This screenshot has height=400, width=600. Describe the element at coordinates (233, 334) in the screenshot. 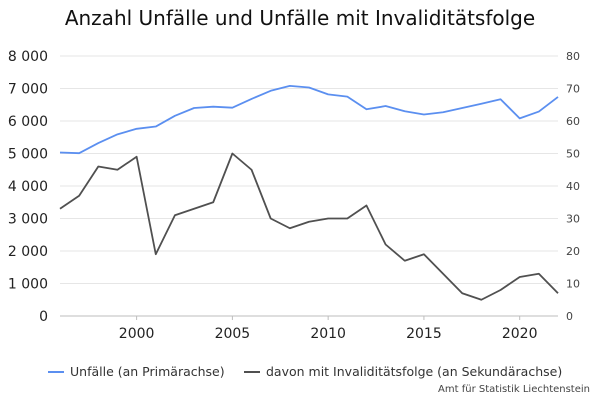

I see `x-tick-label: 2005` at that location.